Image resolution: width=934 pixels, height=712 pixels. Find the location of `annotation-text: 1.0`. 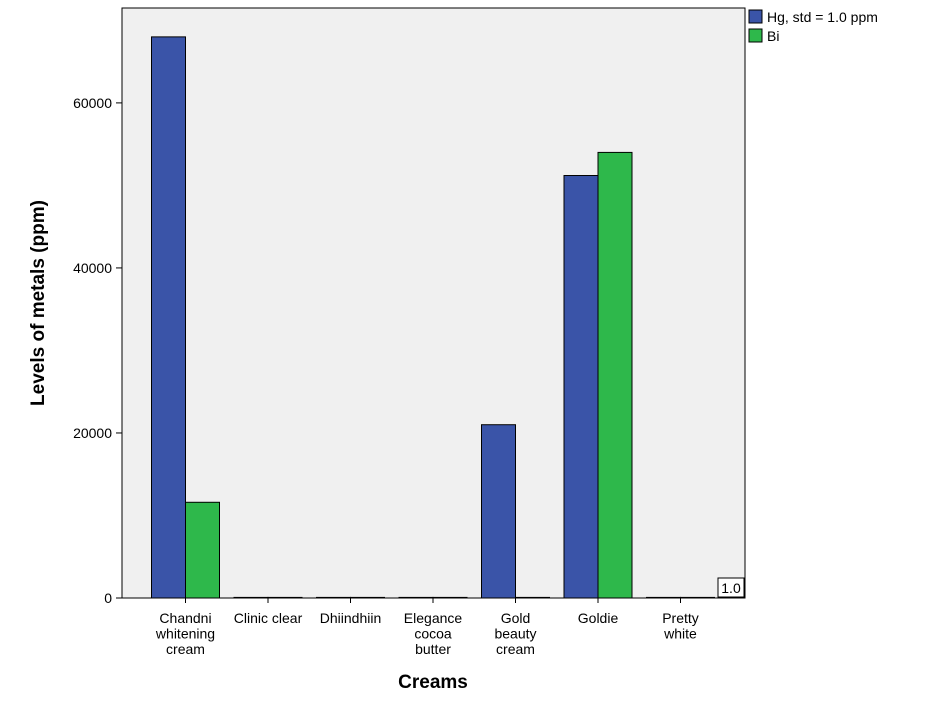

annotation-text: 1.0 is located at coordinates (731, 588).